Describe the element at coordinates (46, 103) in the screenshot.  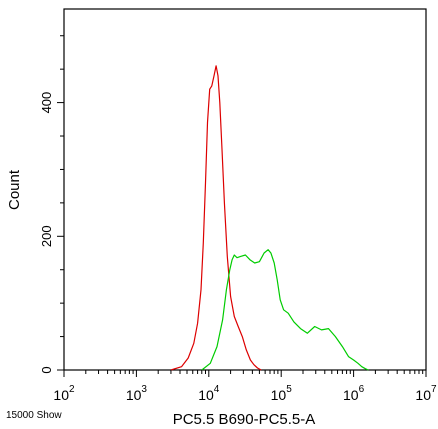
I see `y-tick-label-400: 400` at that location.